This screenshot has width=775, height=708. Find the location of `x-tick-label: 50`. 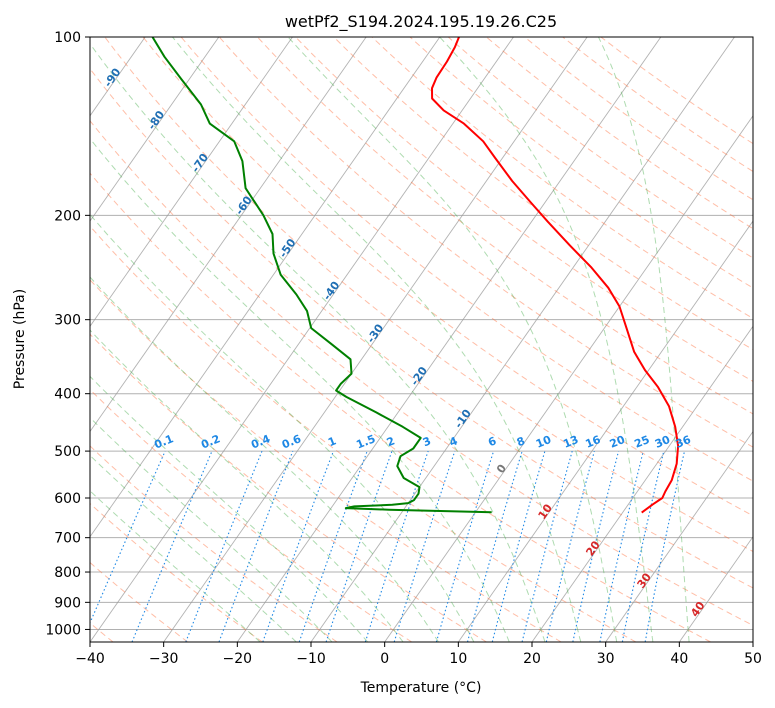

x-tick-label: 50 is located at coordinates (753, 659).